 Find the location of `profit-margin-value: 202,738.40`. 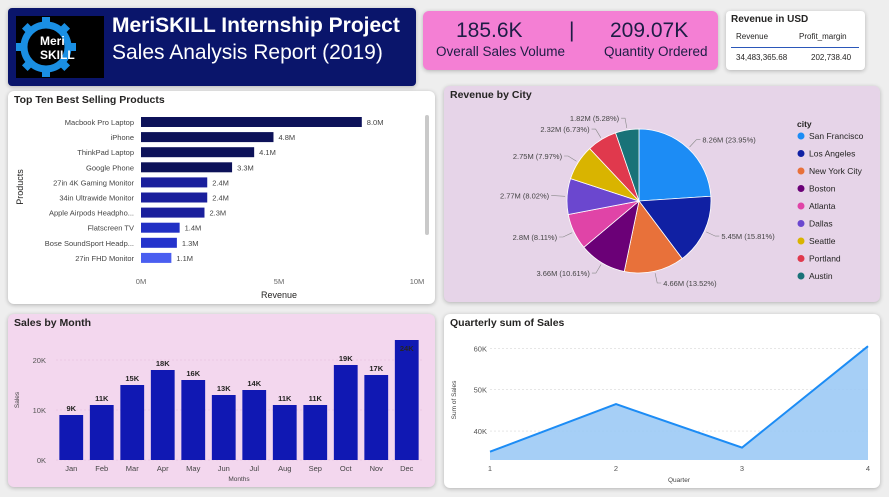

profit-margin-value: 202,738.40 is located at coordinates (831, 57).